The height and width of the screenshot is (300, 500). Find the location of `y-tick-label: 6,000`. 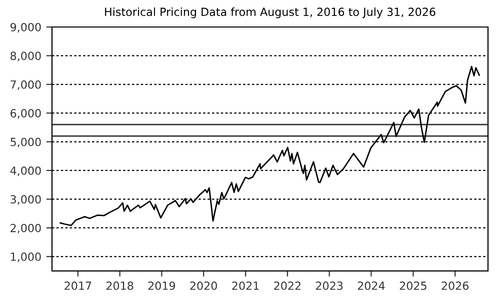

y-tick-label: 6,000 is located at coordinates (25, 114).